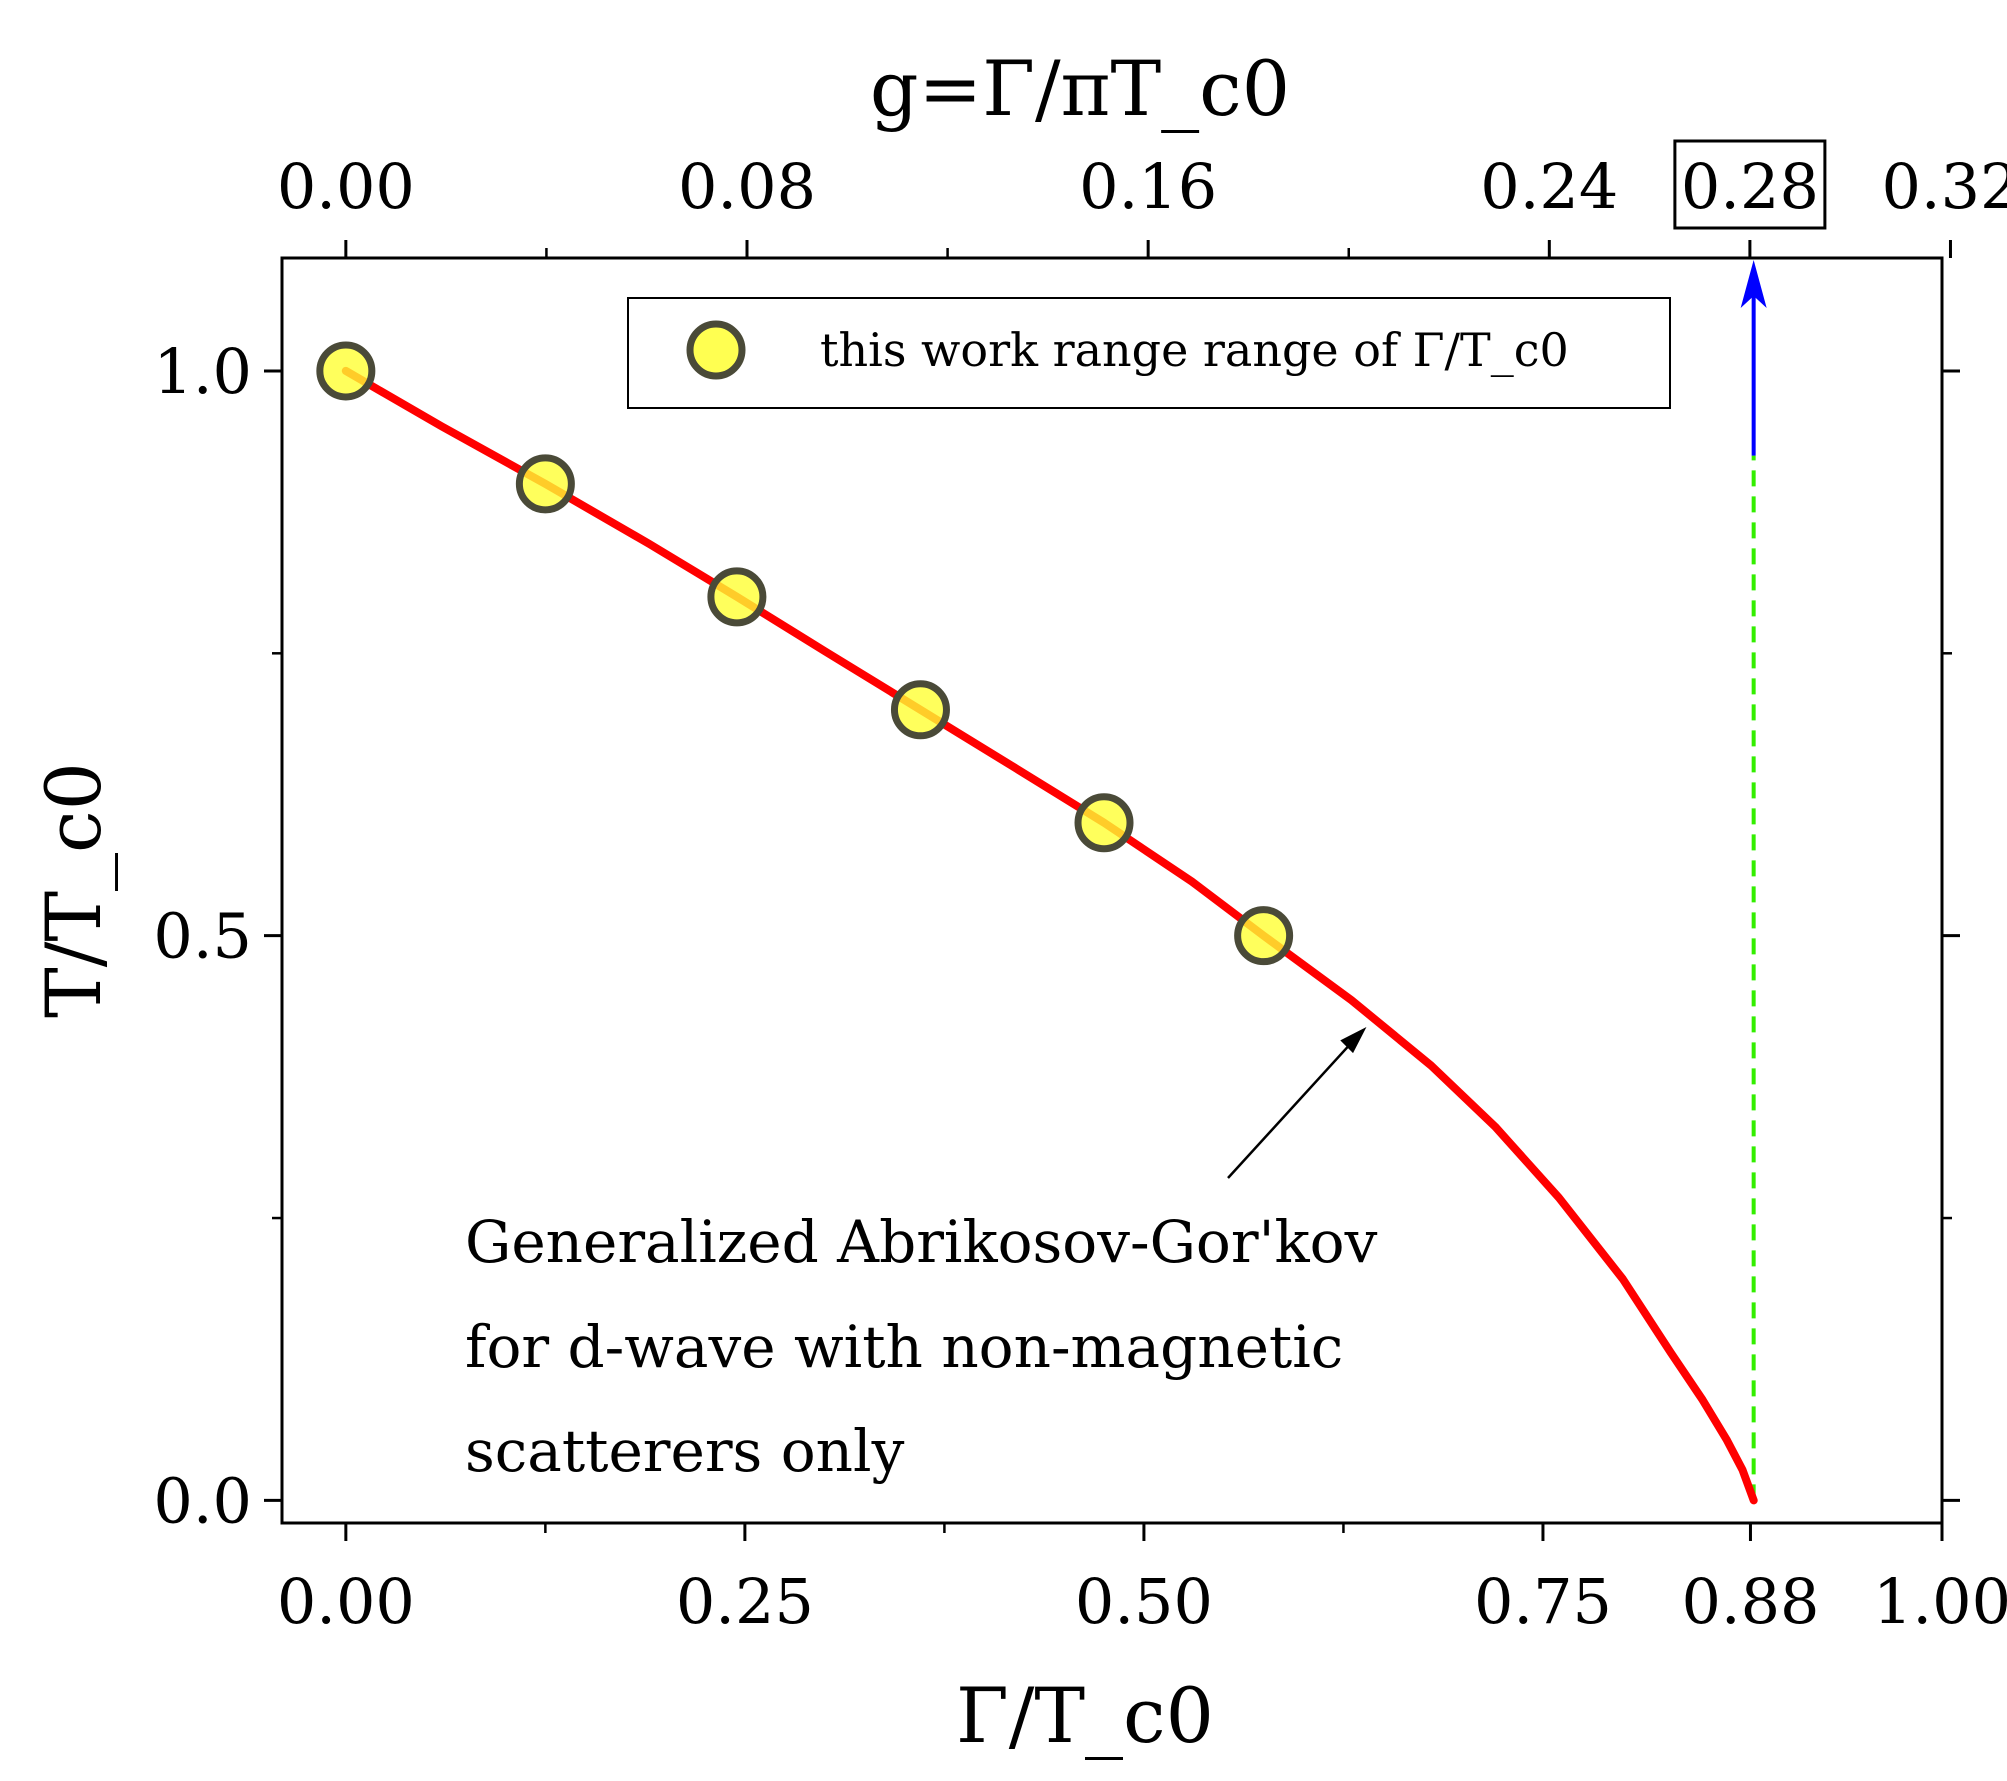 Image resolution: width=2007 pixels, height=1781 pixels. I want to click on x-tick-label-5: 1.00, so click(1940, 1601).